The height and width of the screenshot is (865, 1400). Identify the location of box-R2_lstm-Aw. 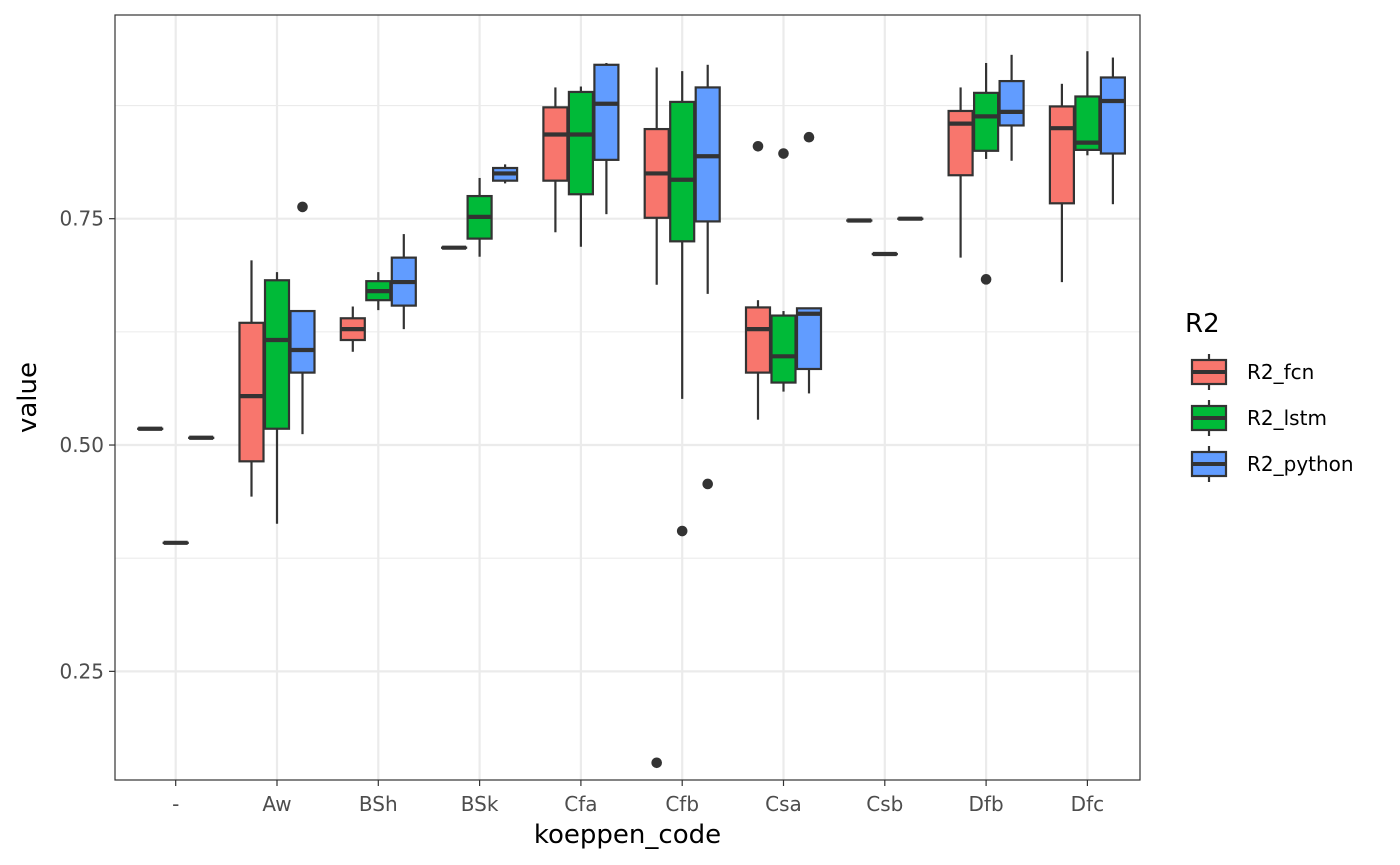
(277, 398).